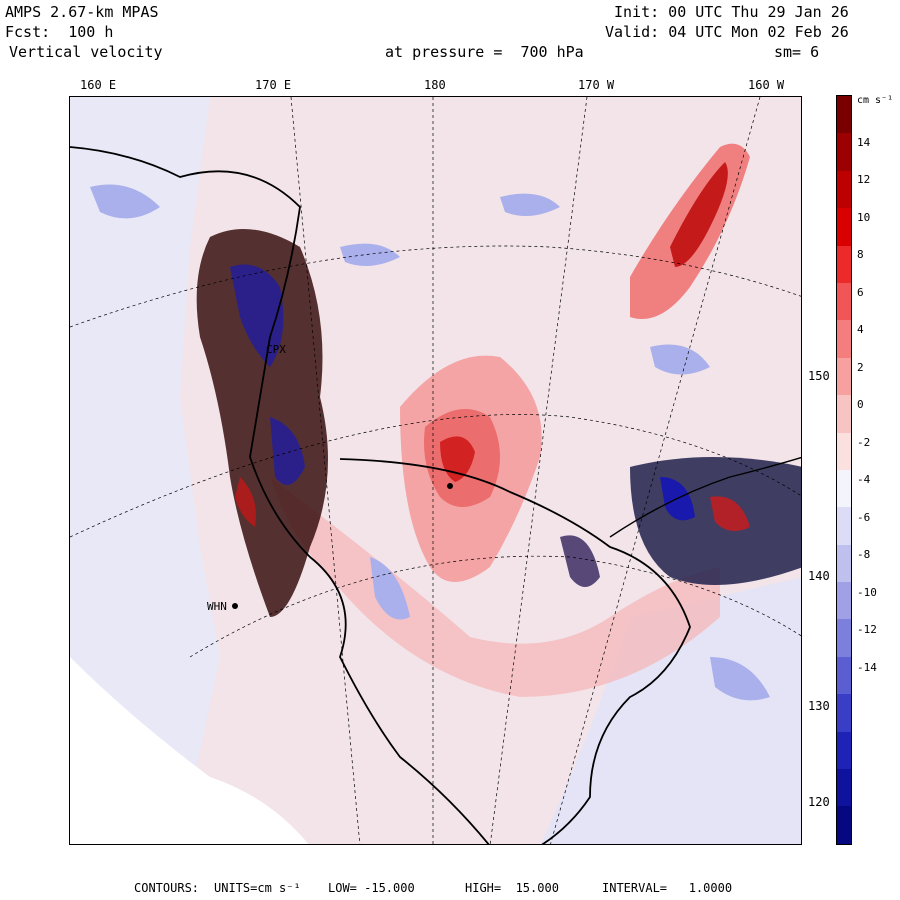  Describe the element at coordinates (257, 888) in the screenshot. I see `footer-units: UNITS=cm s⁻¹` at that location.